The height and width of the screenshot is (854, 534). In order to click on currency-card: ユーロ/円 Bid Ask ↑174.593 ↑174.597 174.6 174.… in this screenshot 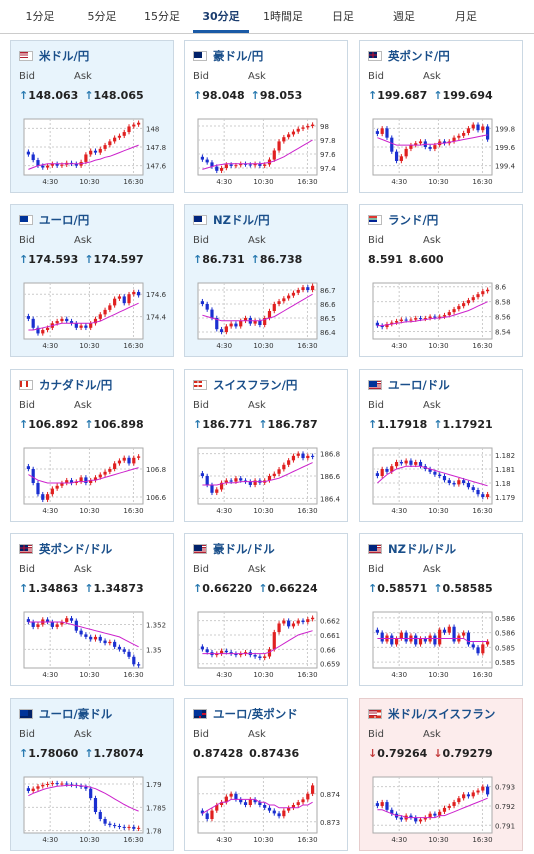, I will do `click(92, 280)`.